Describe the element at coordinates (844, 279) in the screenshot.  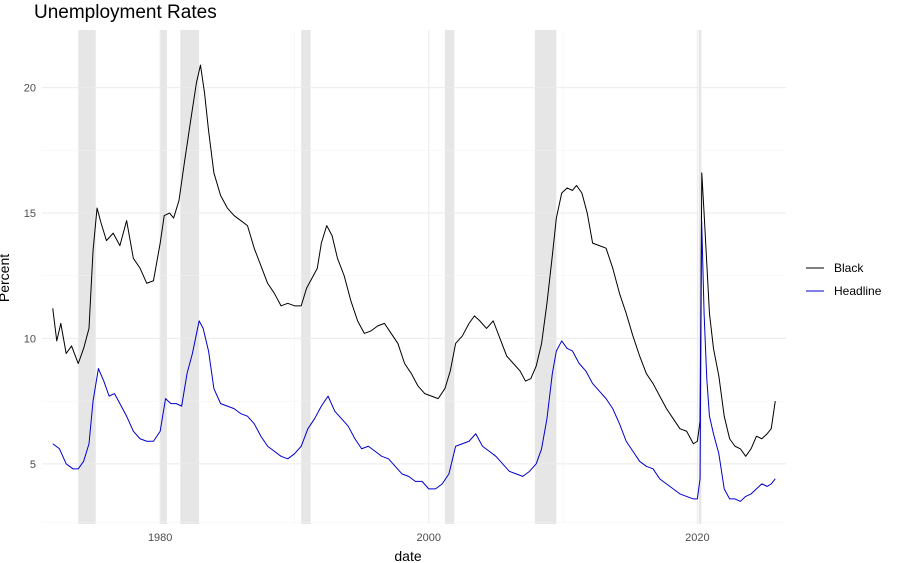
I see `legend: Black Headline` at that location.